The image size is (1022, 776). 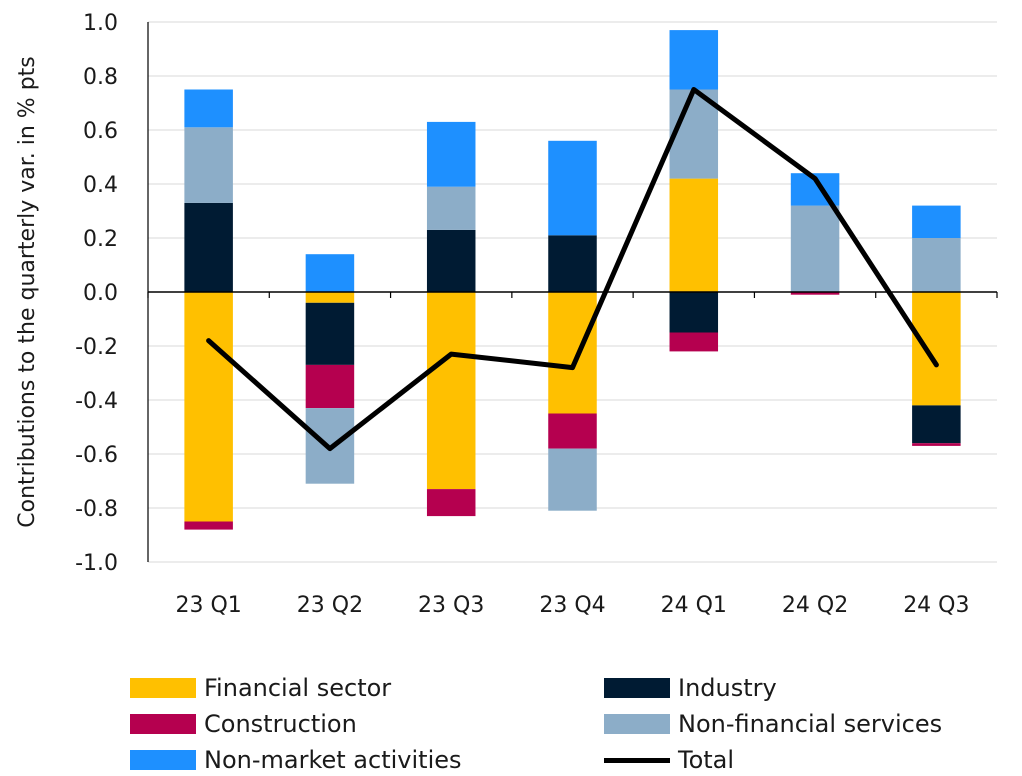 I want to click on legend-item-non-market-activities: Non-market activities, so click(x=296, y=760).